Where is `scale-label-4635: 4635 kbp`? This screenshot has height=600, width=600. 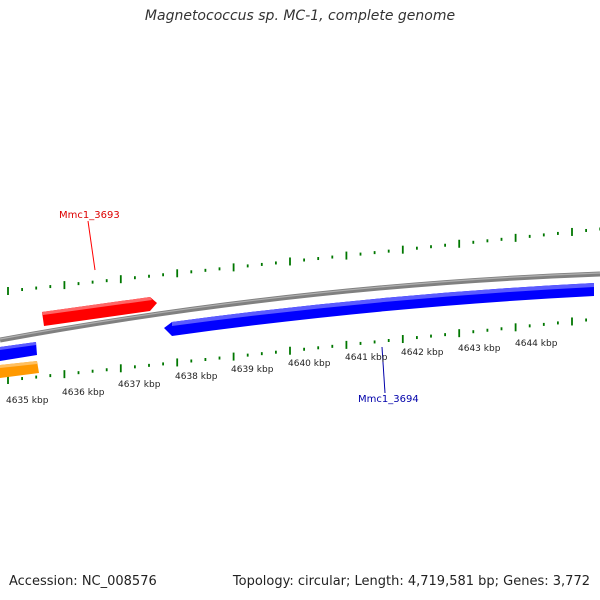
scale-label-4635: 4635 kbp is located at coordinates (27, 401).